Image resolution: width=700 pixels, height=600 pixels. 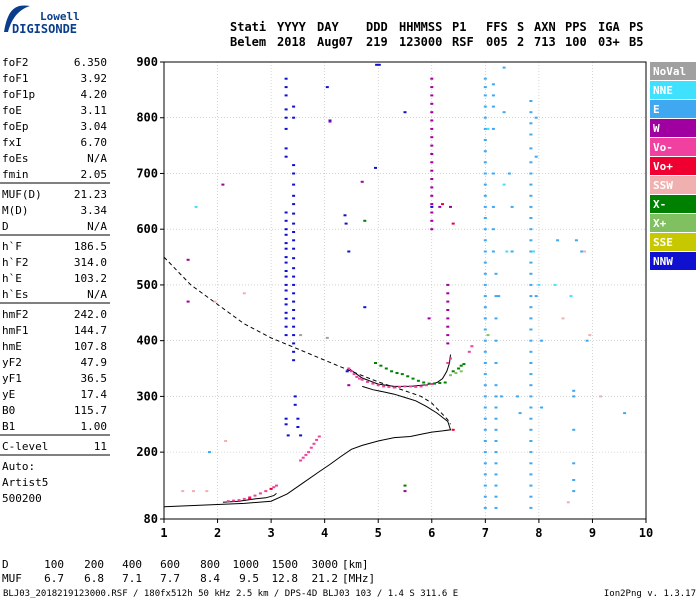 What do you see at coordinates (210, 578) in the screenshot?
I see `muf-value: 8.4` at bounding box center [210, 578].